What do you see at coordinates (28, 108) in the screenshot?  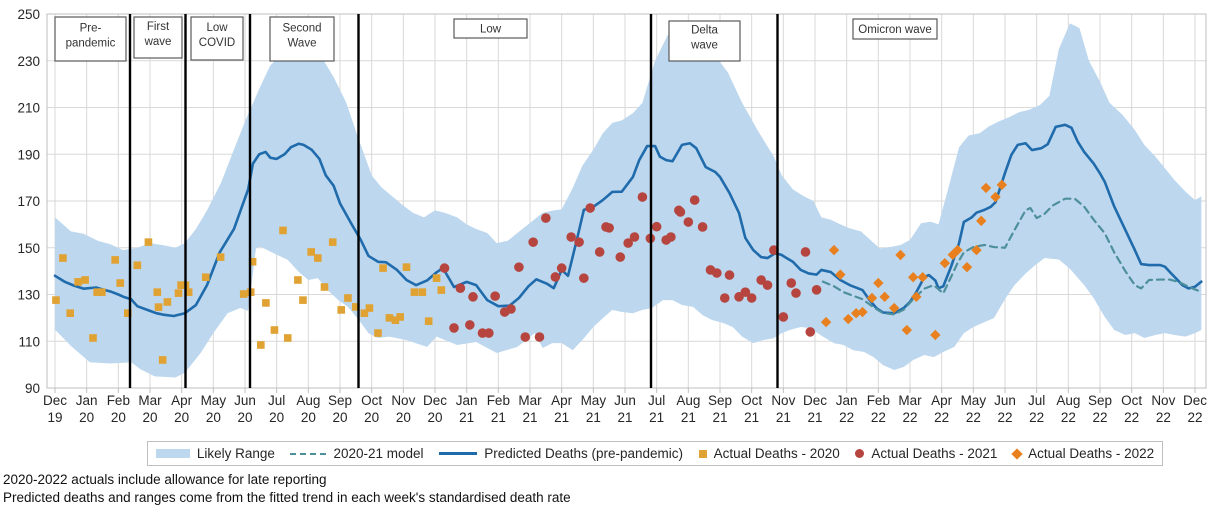 I see `svg-text: 210` at bounding box center [28, 108].